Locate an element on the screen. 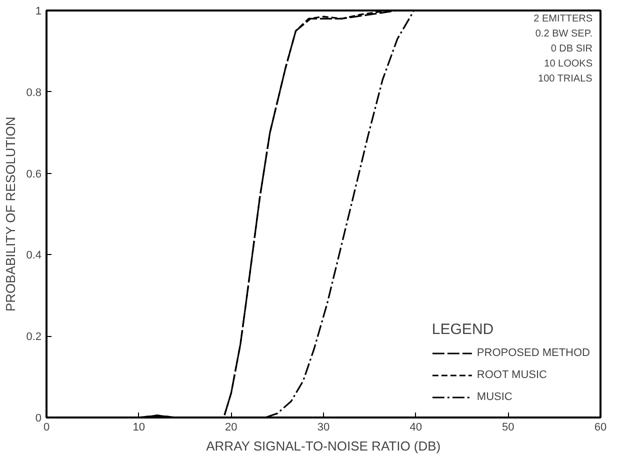  x-tick-label: 50 is located at coordinates (508, 428).